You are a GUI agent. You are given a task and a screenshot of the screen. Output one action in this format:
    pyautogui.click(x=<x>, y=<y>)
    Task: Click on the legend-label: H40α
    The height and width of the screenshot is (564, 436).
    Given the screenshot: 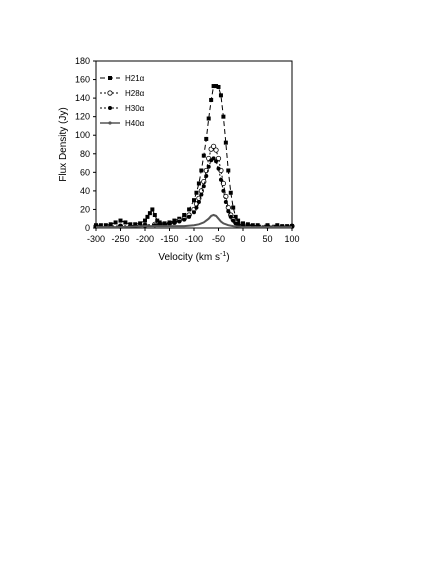 What is the action you would take?
    pyautogui.click(x=135, y=123)
    